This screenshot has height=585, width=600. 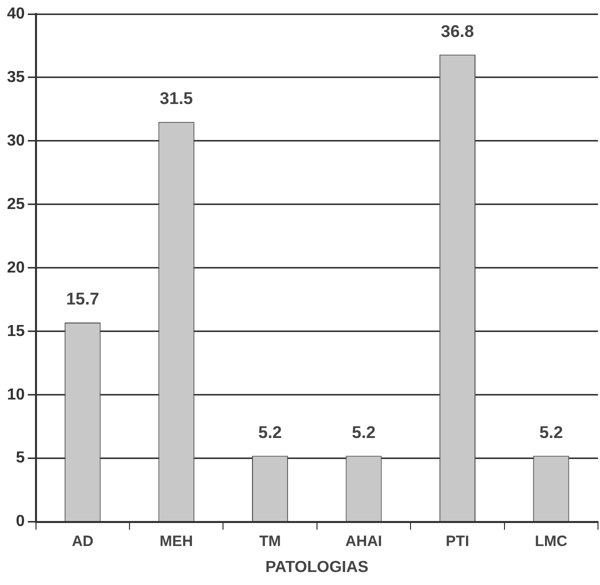 I want to click on x-tick-label: LMC, so click(x=551, y=541).